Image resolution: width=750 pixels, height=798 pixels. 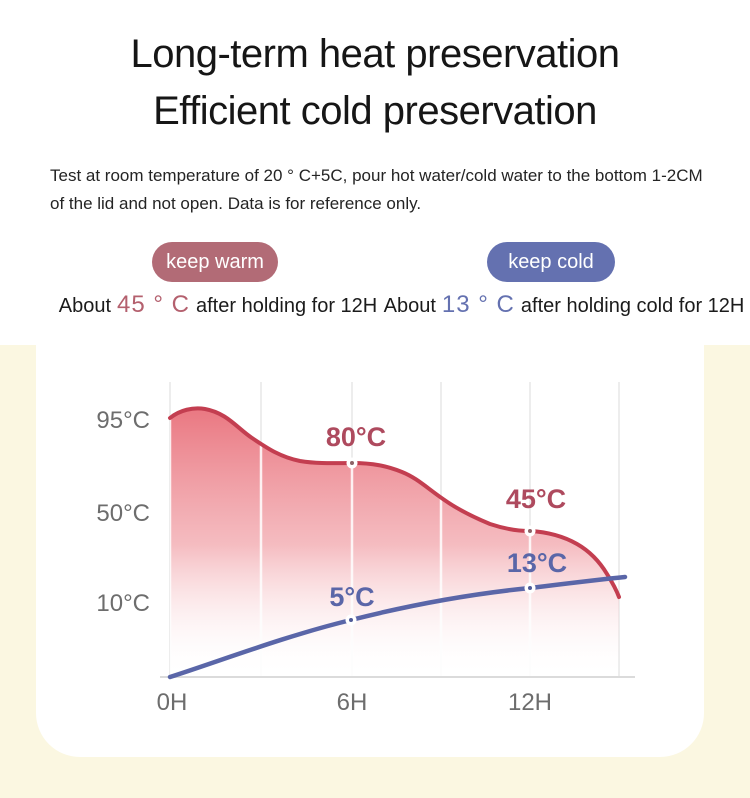 I want to click on keep-warm-badge-label: keep warm, so click(x=215, y=261).